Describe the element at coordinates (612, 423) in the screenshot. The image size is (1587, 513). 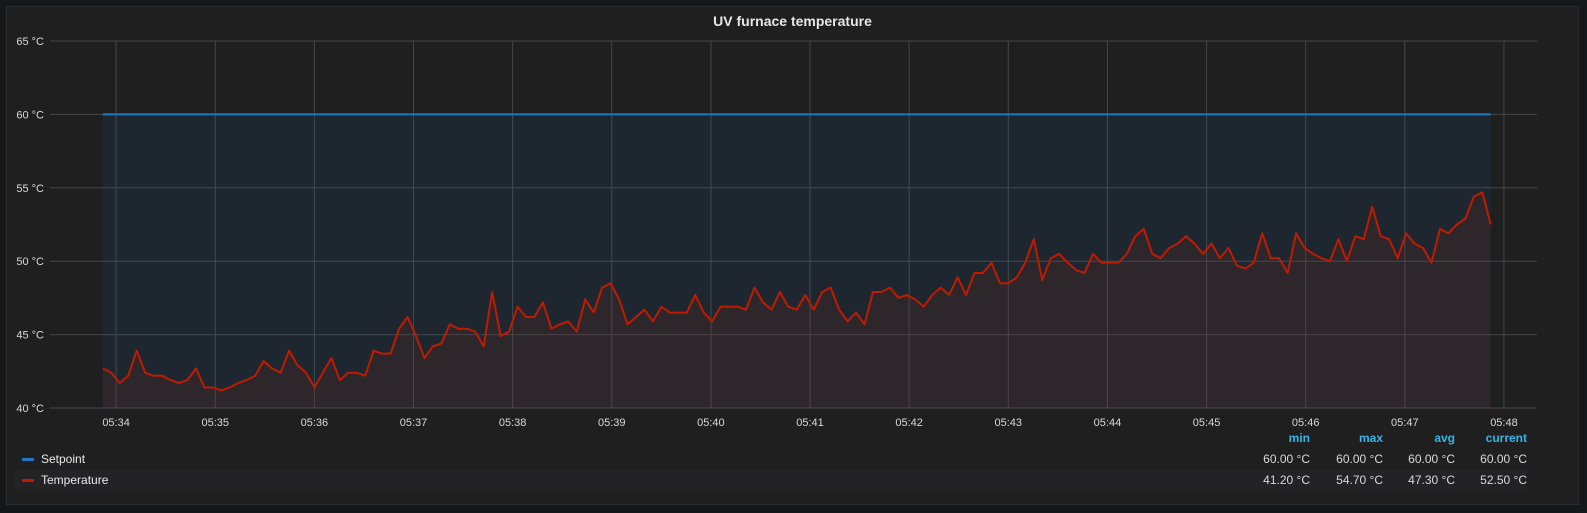
I see `x-tick-label: 05:39` at that location.